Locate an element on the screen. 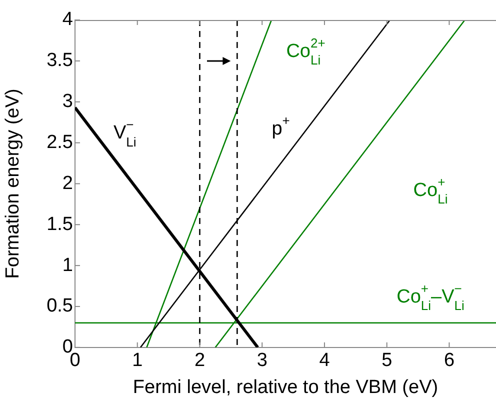 Image resolution: width=496 pixels, height=401 pixels. series-label: p+ is located at coordinates (281, 126).